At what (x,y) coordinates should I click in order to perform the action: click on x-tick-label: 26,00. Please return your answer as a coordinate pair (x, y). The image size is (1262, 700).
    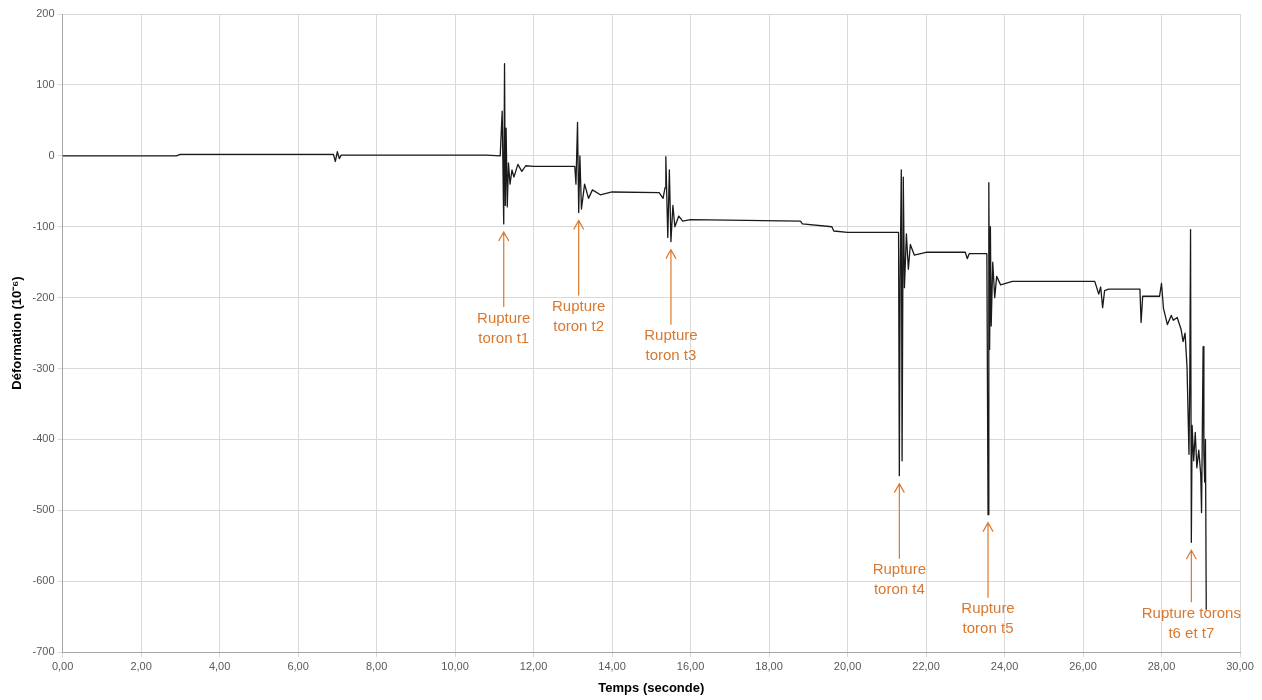
    Looking at the image, I should click on (1083, 665).